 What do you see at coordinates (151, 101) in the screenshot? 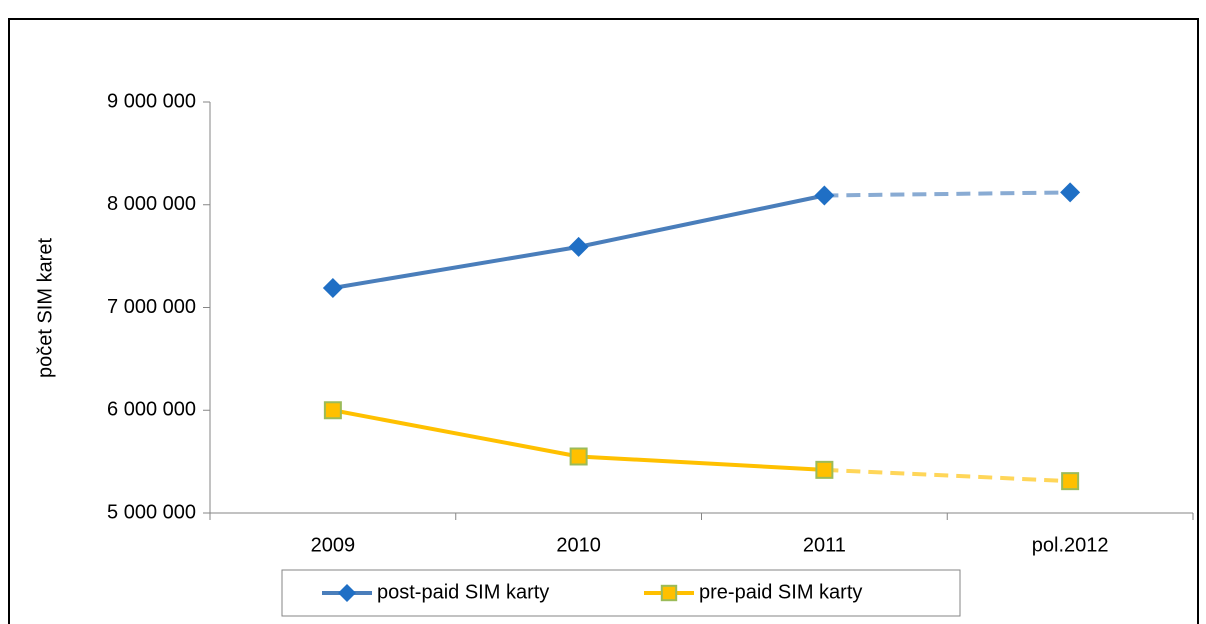
I see `y-tick-label: 9 000 000` at bounding box center [151, 101].